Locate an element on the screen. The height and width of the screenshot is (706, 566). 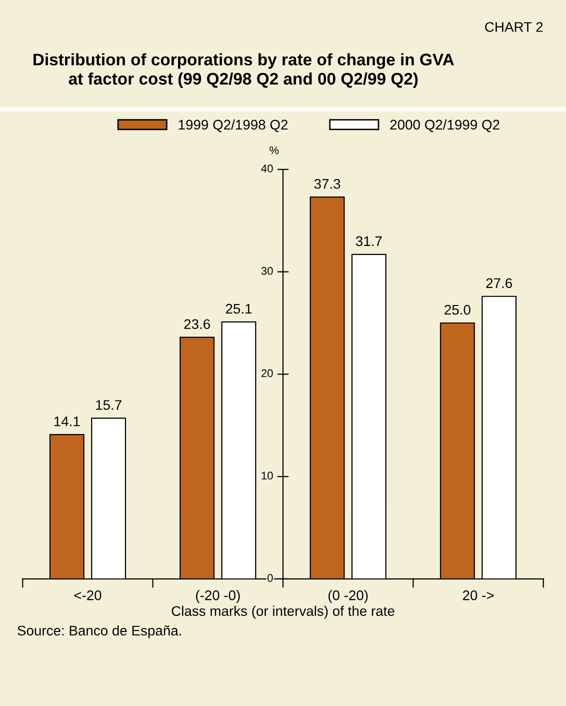
data-label: 37.3 is located at coordinates (327, 183).